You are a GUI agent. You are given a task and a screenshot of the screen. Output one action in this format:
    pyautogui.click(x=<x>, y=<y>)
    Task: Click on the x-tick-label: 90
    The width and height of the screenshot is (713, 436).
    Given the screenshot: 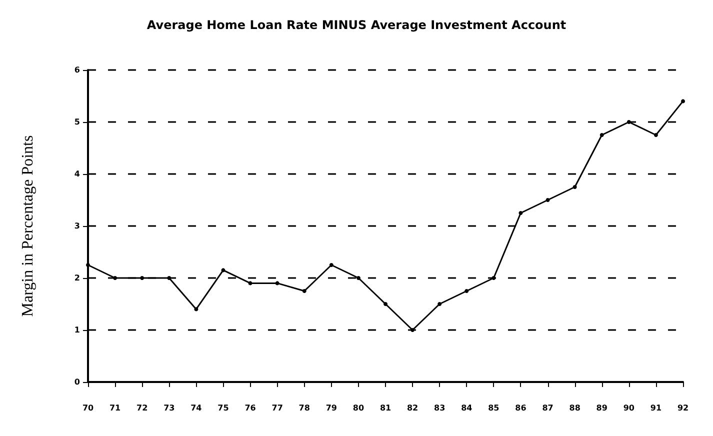 What is the action you would take?
    pyautogui.click(x=629, y=408)
    